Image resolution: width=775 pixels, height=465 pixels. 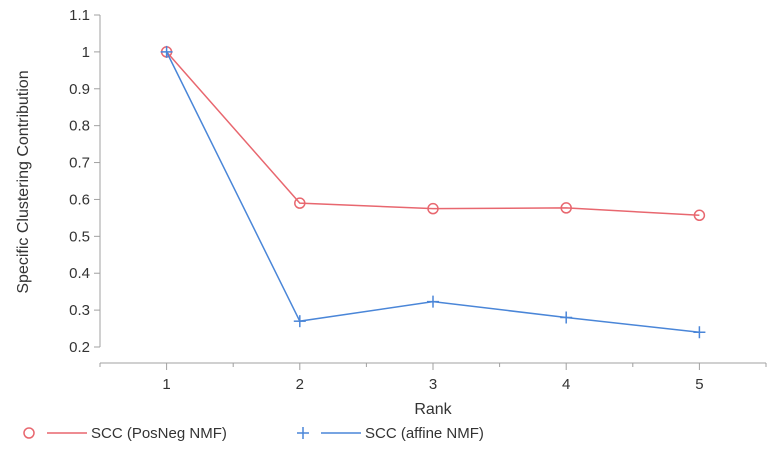 I want to click on y-tick-label: 0.7, so click(x=79, y=163).